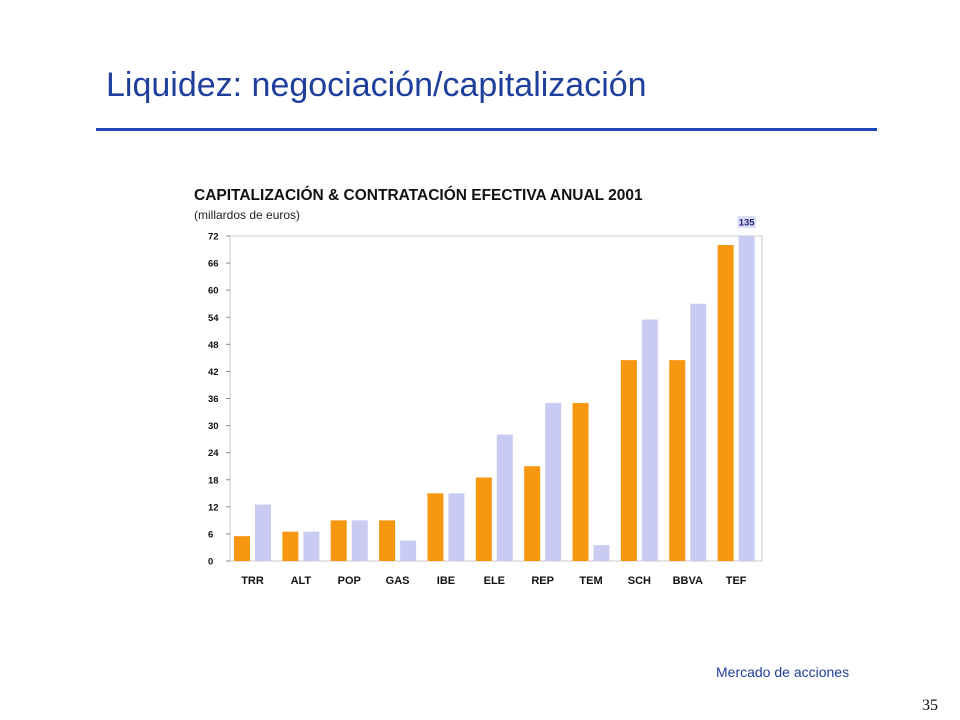 The height and width of the screenshot is (720, 960). I want to click on y-tick-label: 48, so click(213, 345).